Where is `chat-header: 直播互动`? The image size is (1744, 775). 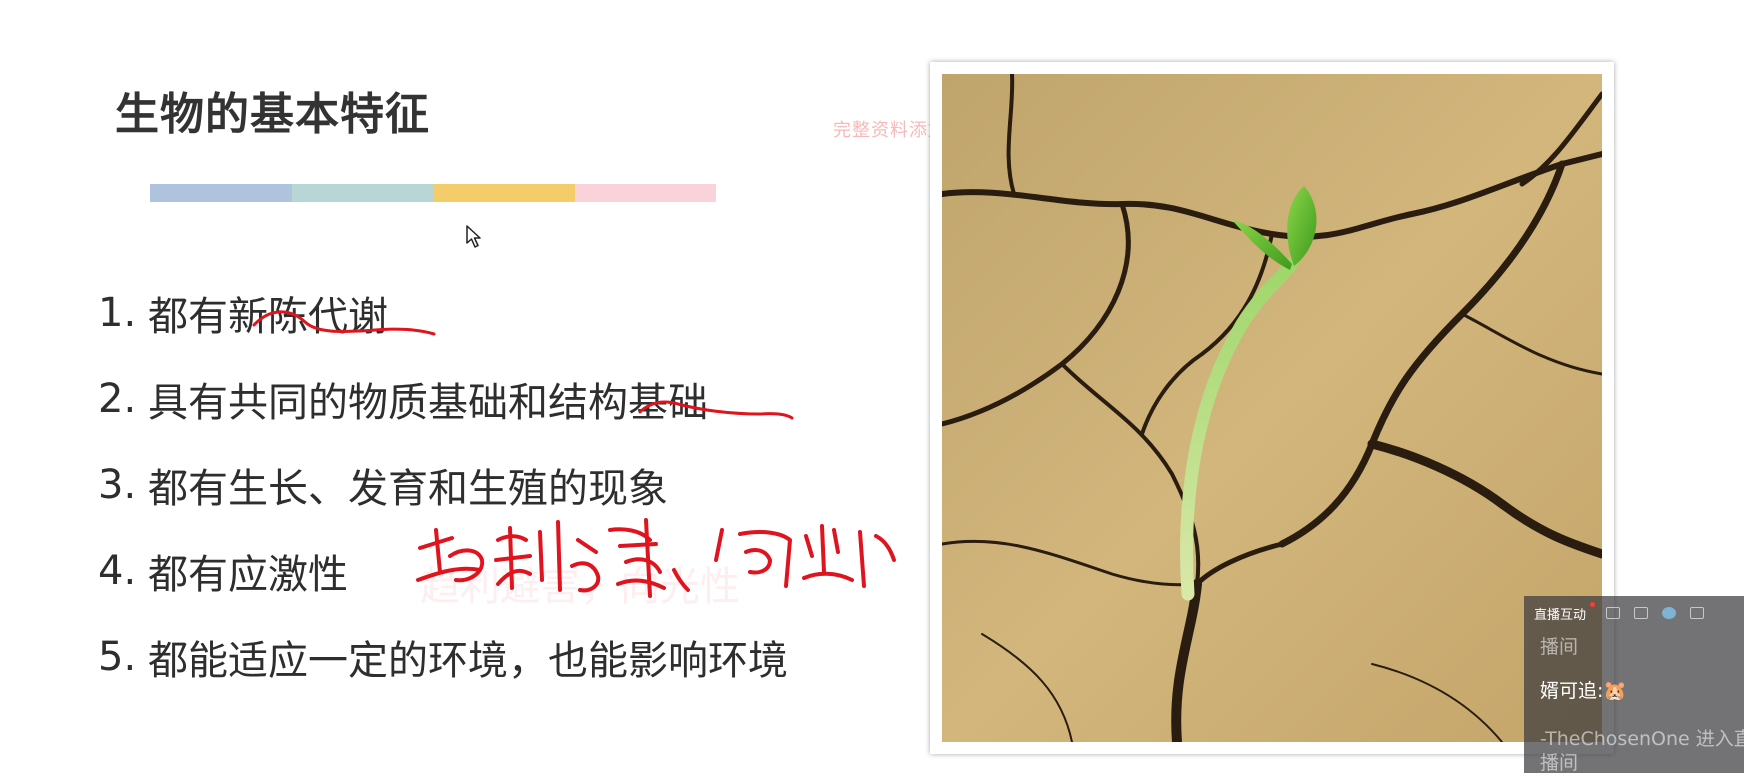
chat-header: 直播互动 is located at coordinates (1634, 613).